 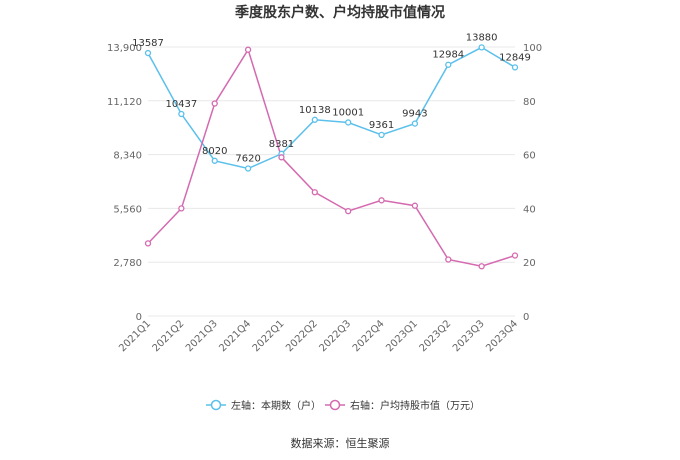 What do you see at coordinates (369, 336) in the screenshot?
I see `x-tick-label: 2022Q4` at bounding box center [369, 336].